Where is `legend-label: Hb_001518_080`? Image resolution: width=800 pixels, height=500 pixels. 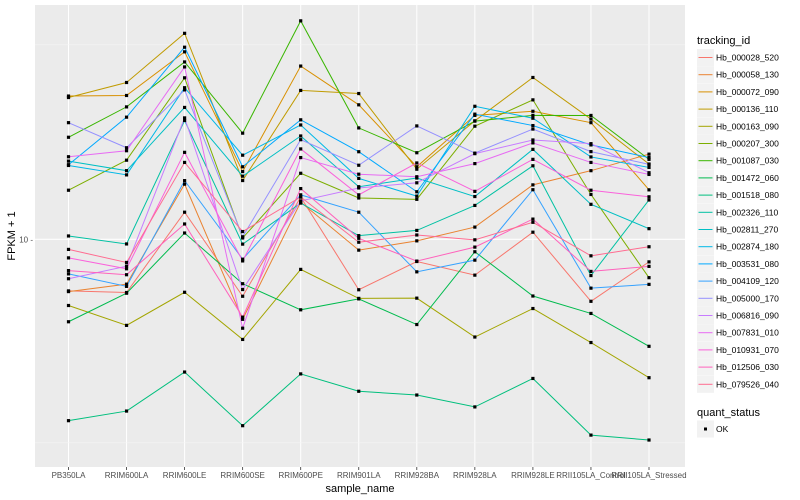 legend-label: Hb_001518_080 is located at coordinates (747, 195).